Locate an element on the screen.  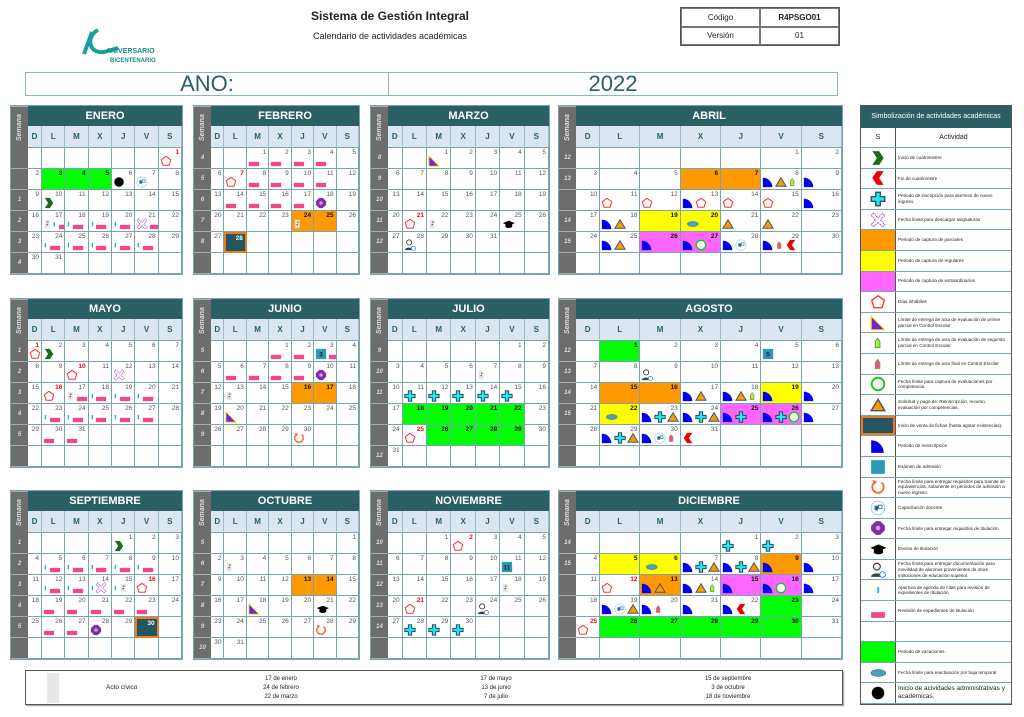
day-cell: 11 11 is located at coordinates (512, 564).